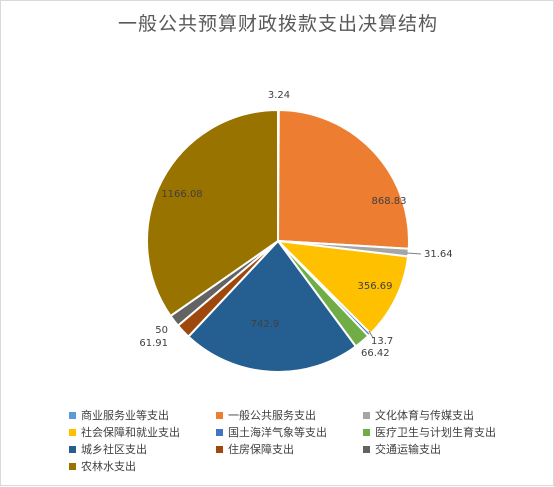 The image size is (554, 487). I want to click on data-label: 13.7, so click(382, 341).